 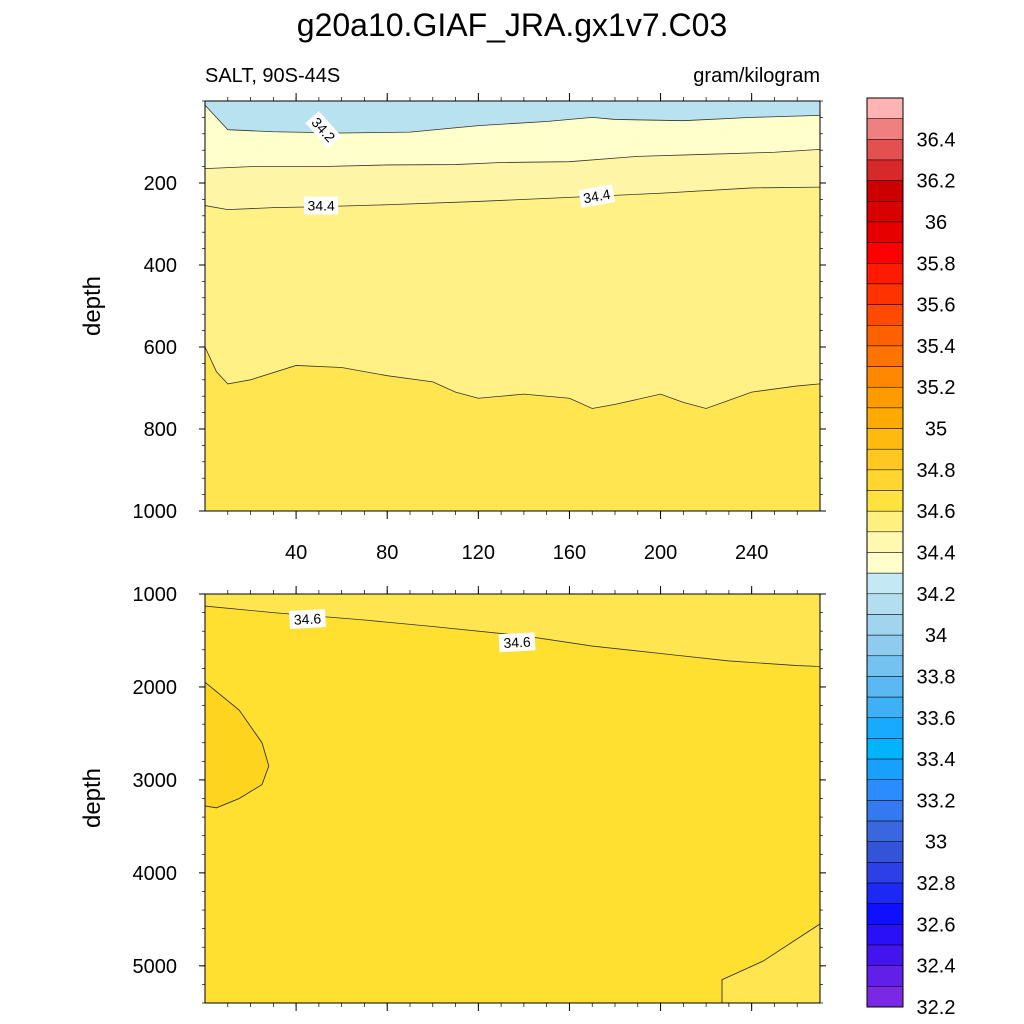 What do you see at coordinates (936, 554) in the screenshot?
I see `colorbar-tick-label: 34.4` at bounding box center [936, 554].